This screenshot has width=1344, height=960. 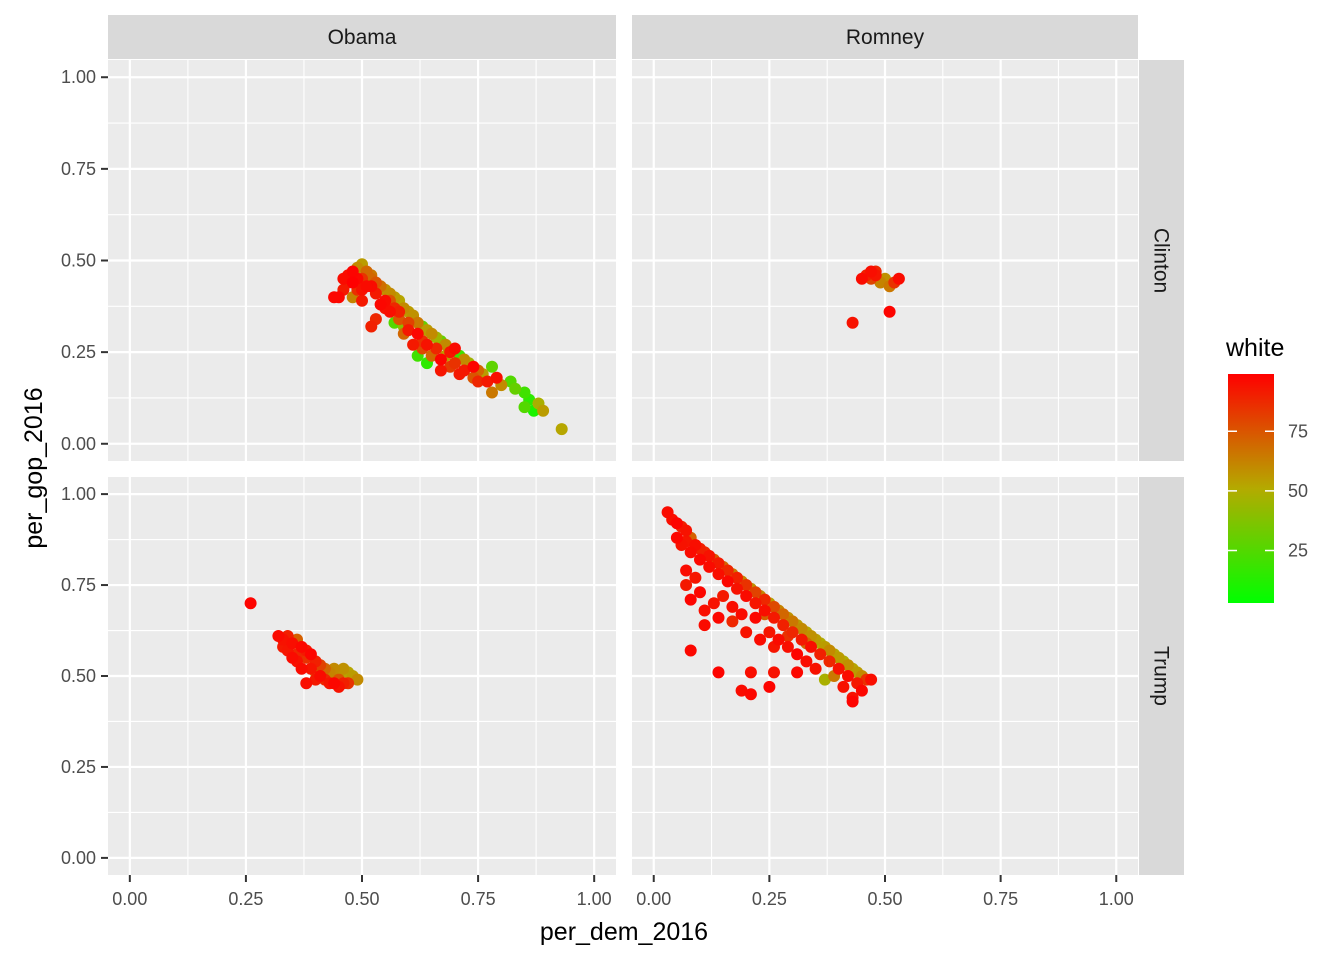 What do you see at coordinates (1298, 551) in the screenshot?
I see `legend-tick-label: 25` at bounding box center [1298, 551].